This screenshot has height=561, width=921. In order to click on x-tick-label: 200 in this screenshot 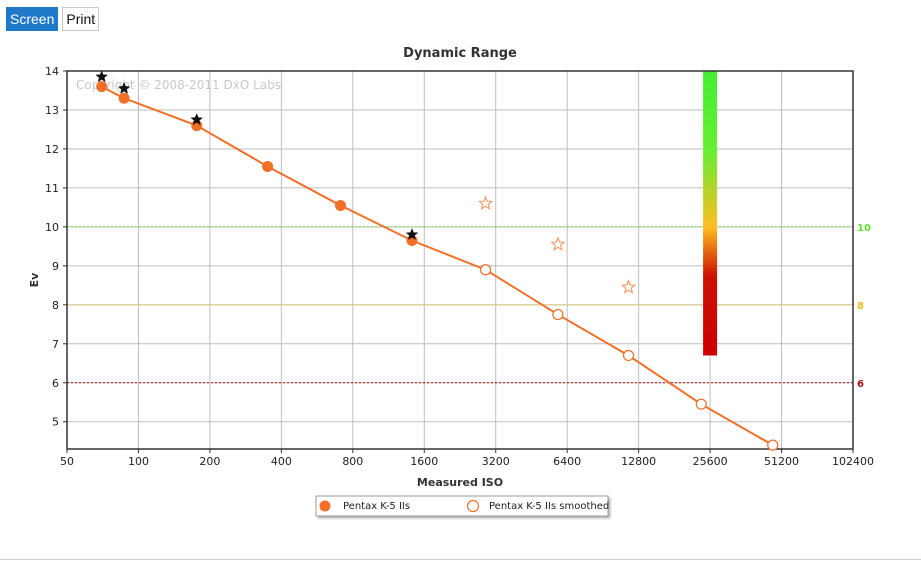, I will do `click(209, 461)`.